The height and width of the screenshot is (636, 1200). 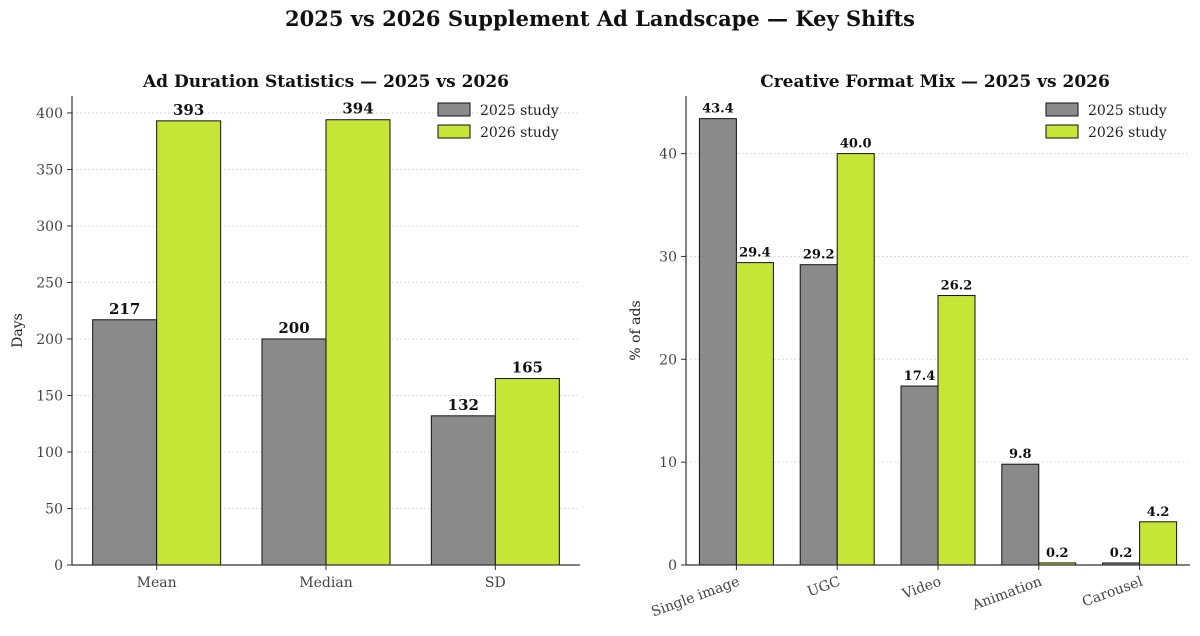 I want to click on y-tick-label: 350, so click(x=49, y=170).